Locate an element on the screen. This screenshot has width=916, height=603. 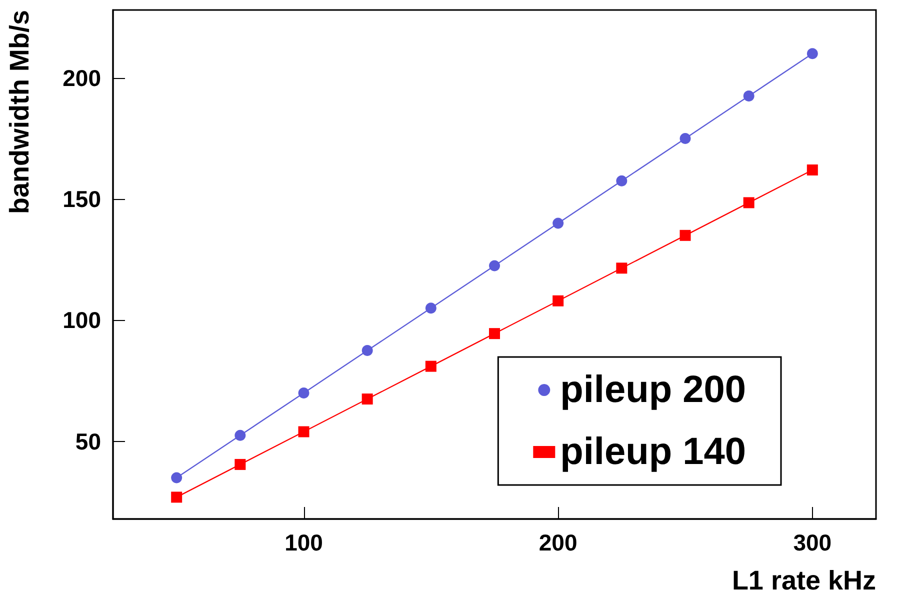
y-tick-label: 50 is located at coordinates (88, 441).